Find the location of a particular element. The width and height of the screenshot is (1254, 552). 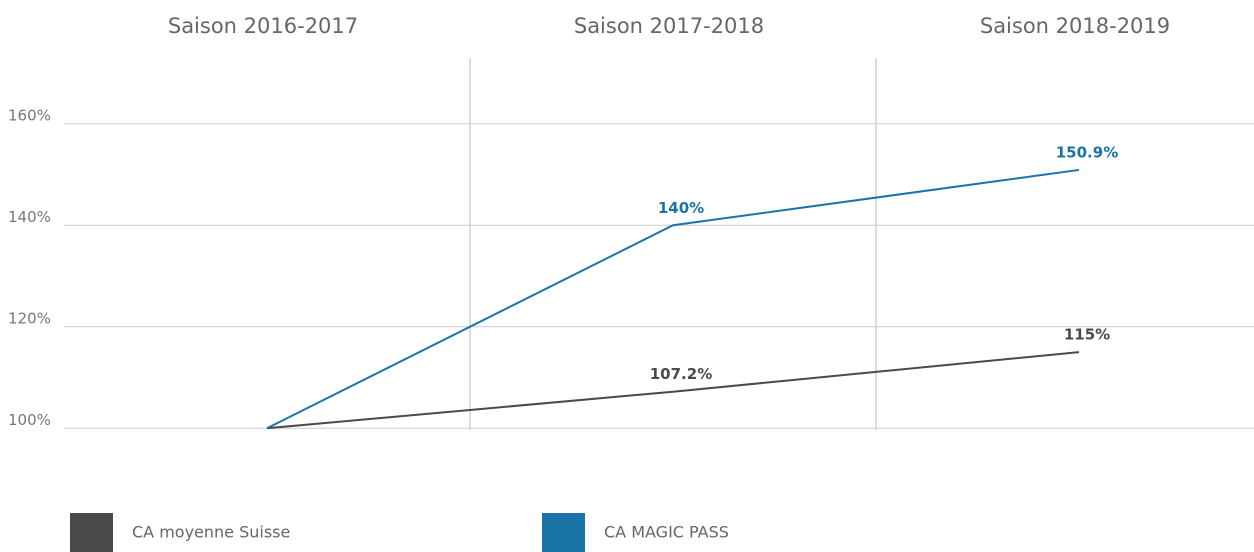

y-tick-label: 100% is located at coordinates (29, 420).